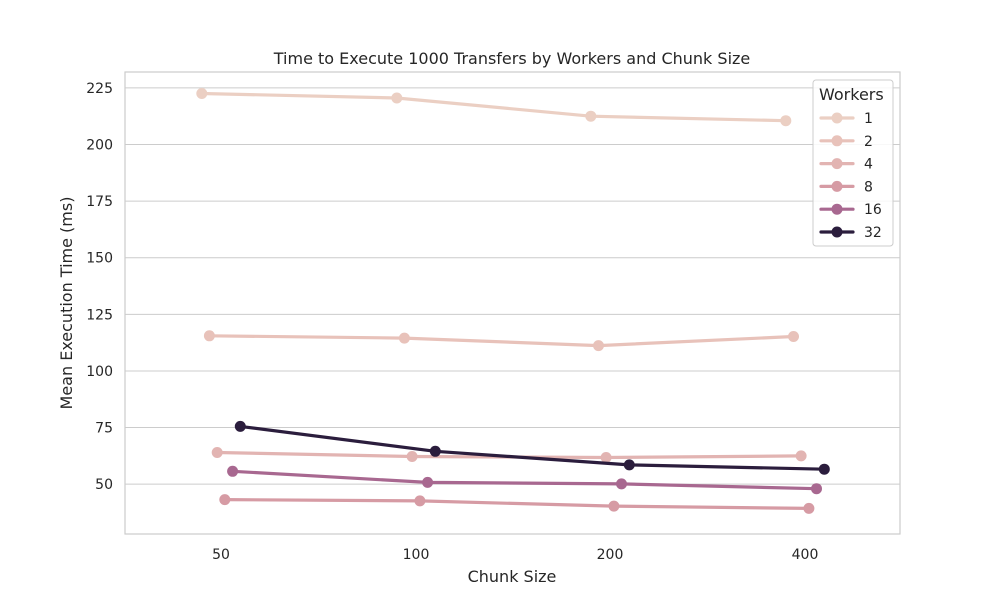 The height and width of the screenshot is (600, 1000). I want to click on legend-item: 4, so click(846, 165).